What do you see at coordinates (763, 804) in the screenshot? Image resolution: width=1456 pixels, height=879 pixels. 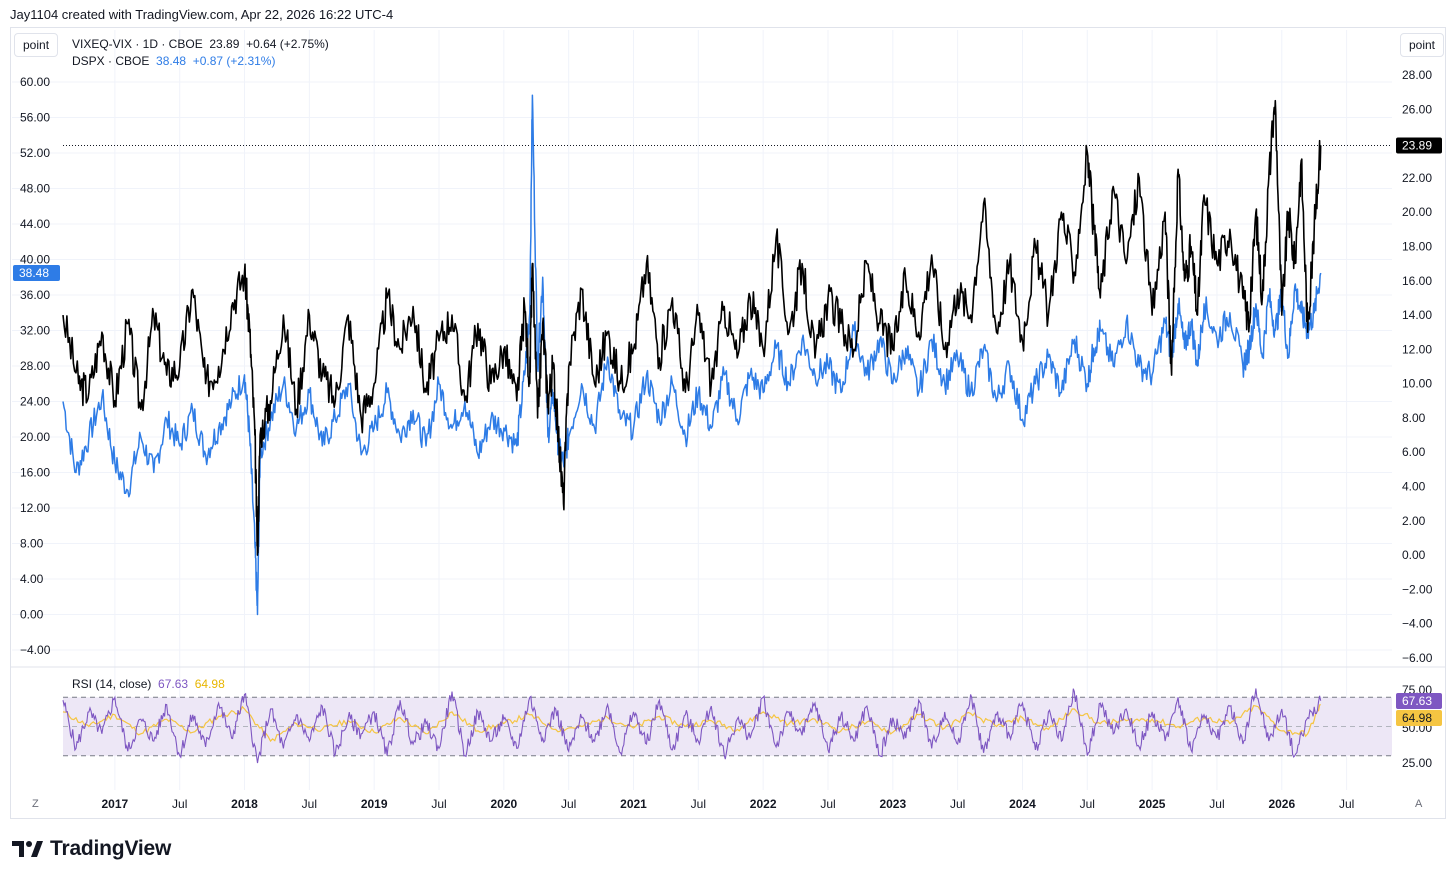 I see `x-axis-tick-label: 2022` at bounding box center [763, 804].